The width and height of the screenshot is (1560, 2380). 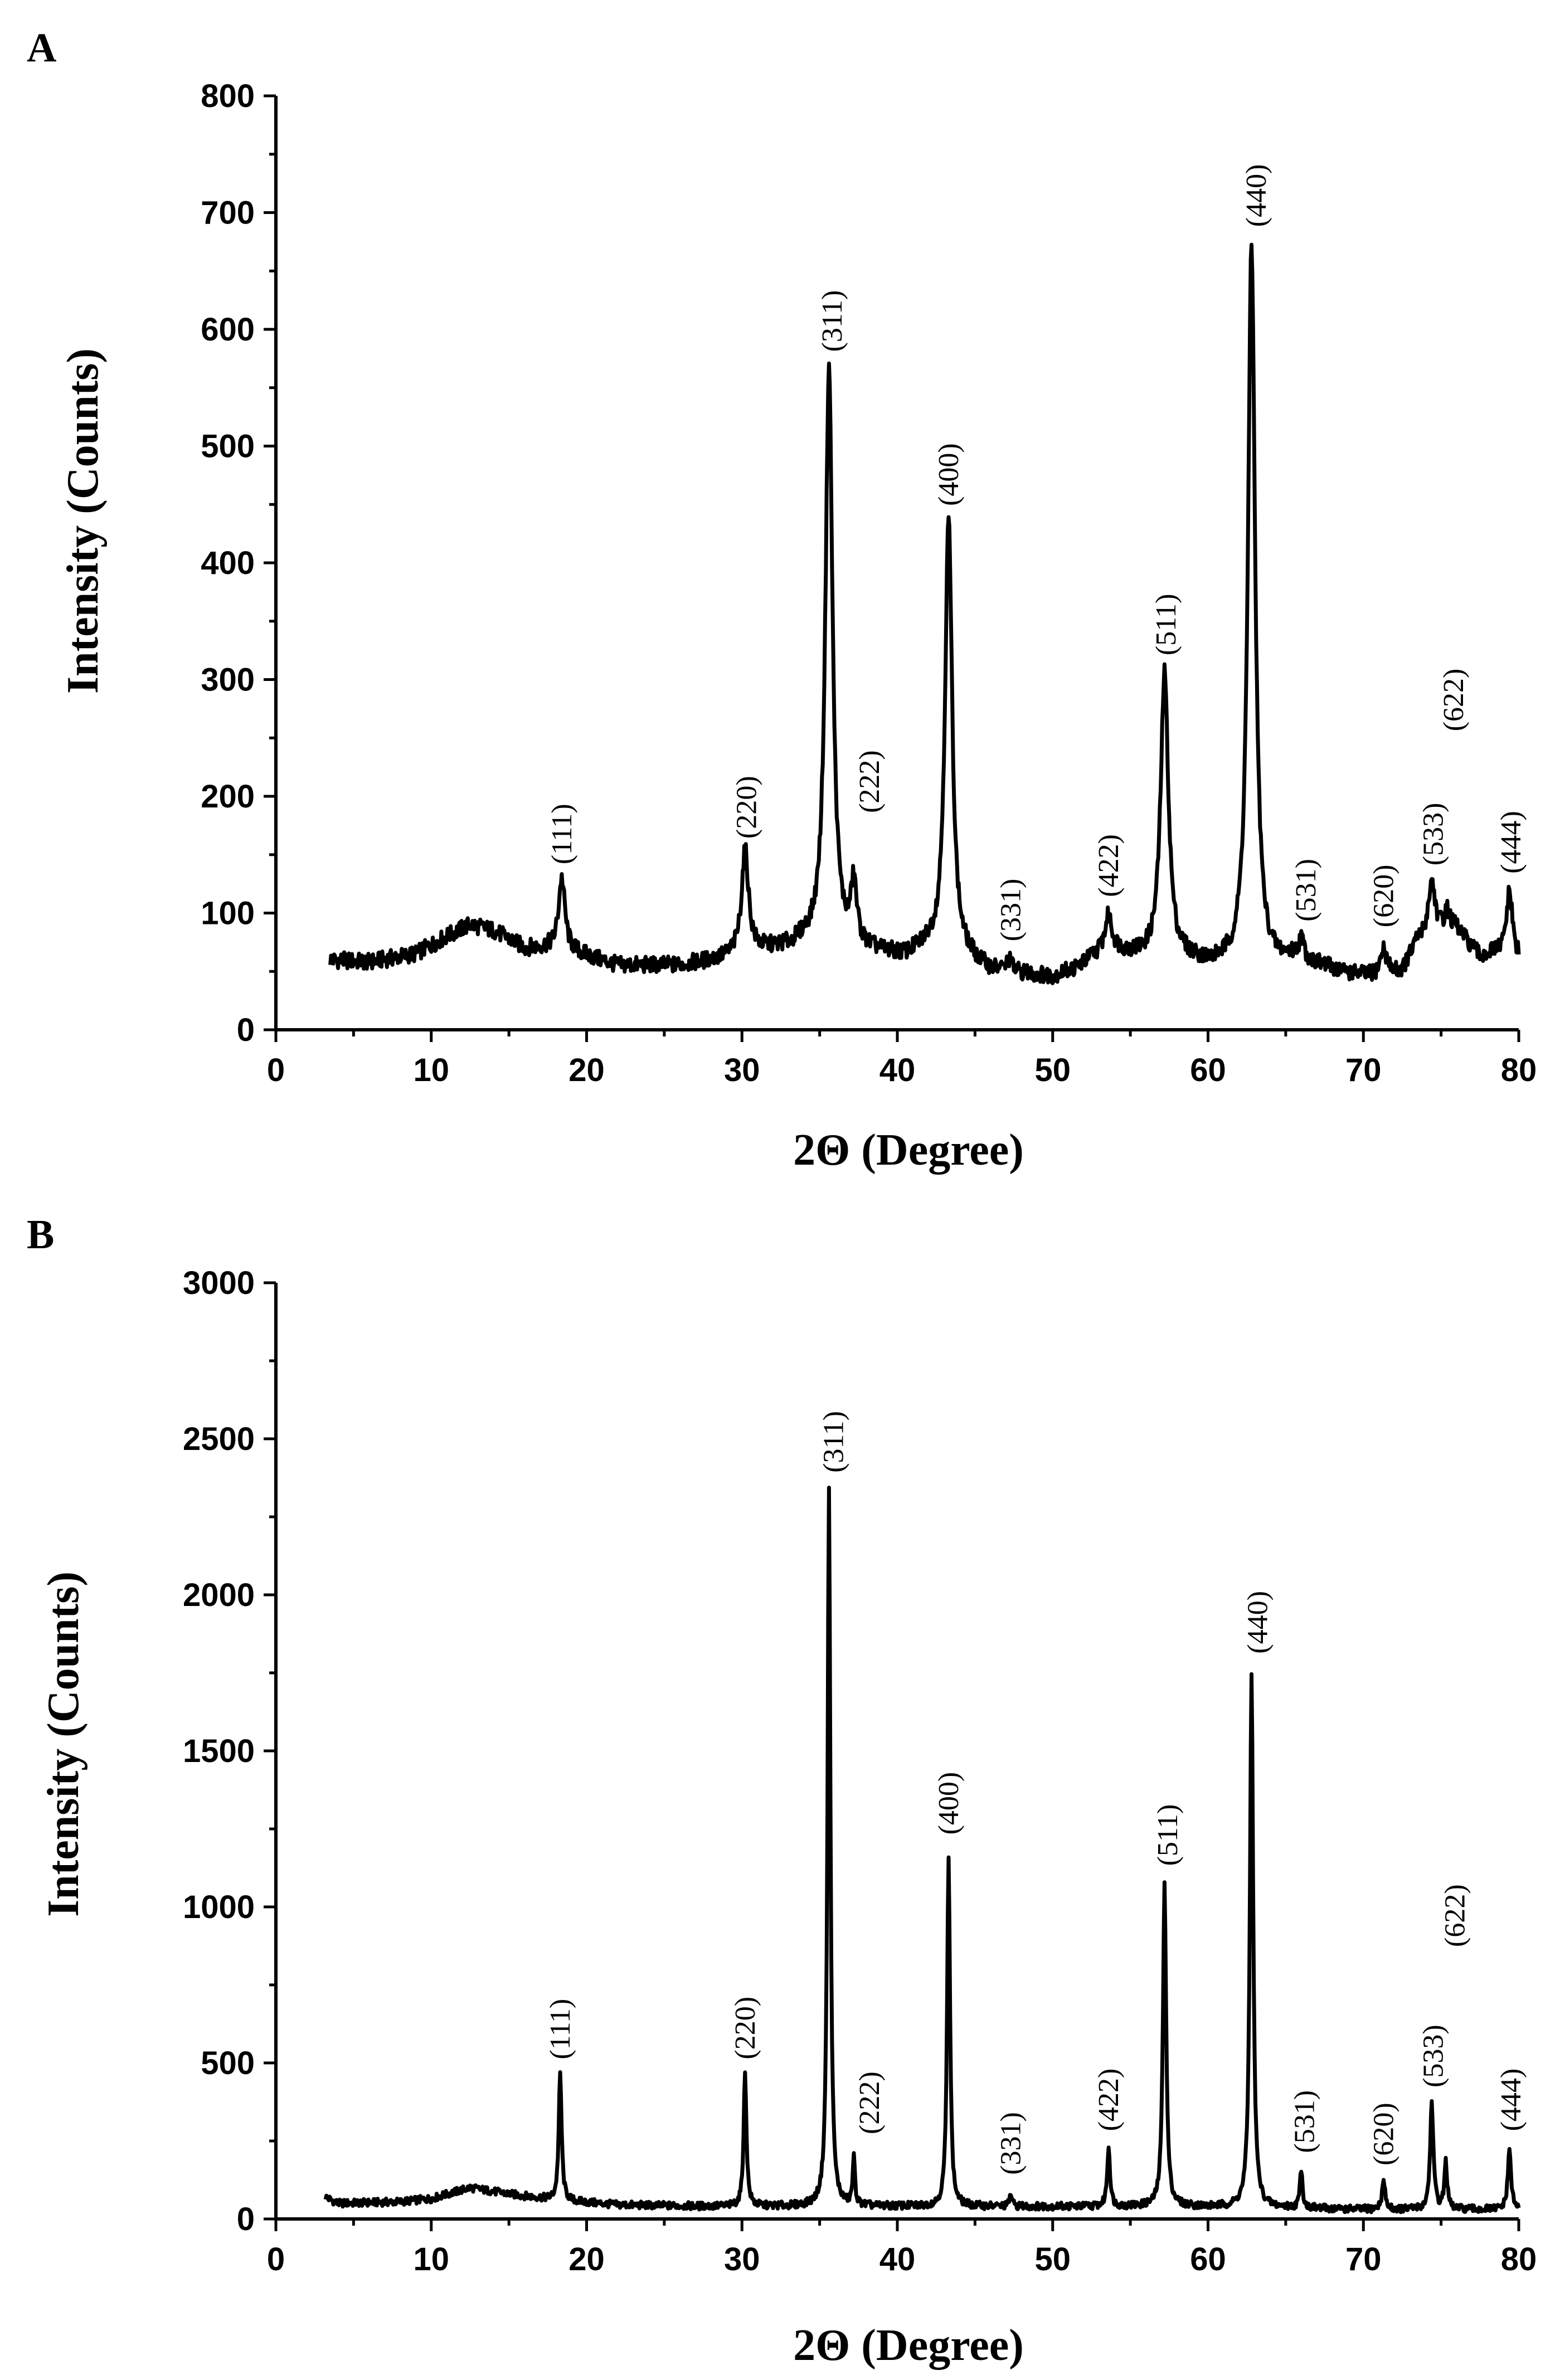 What do you see at coordinates (228, 96) in the screenshot?
I see `y-tick-label: 800` at bounding box center [228, 96].